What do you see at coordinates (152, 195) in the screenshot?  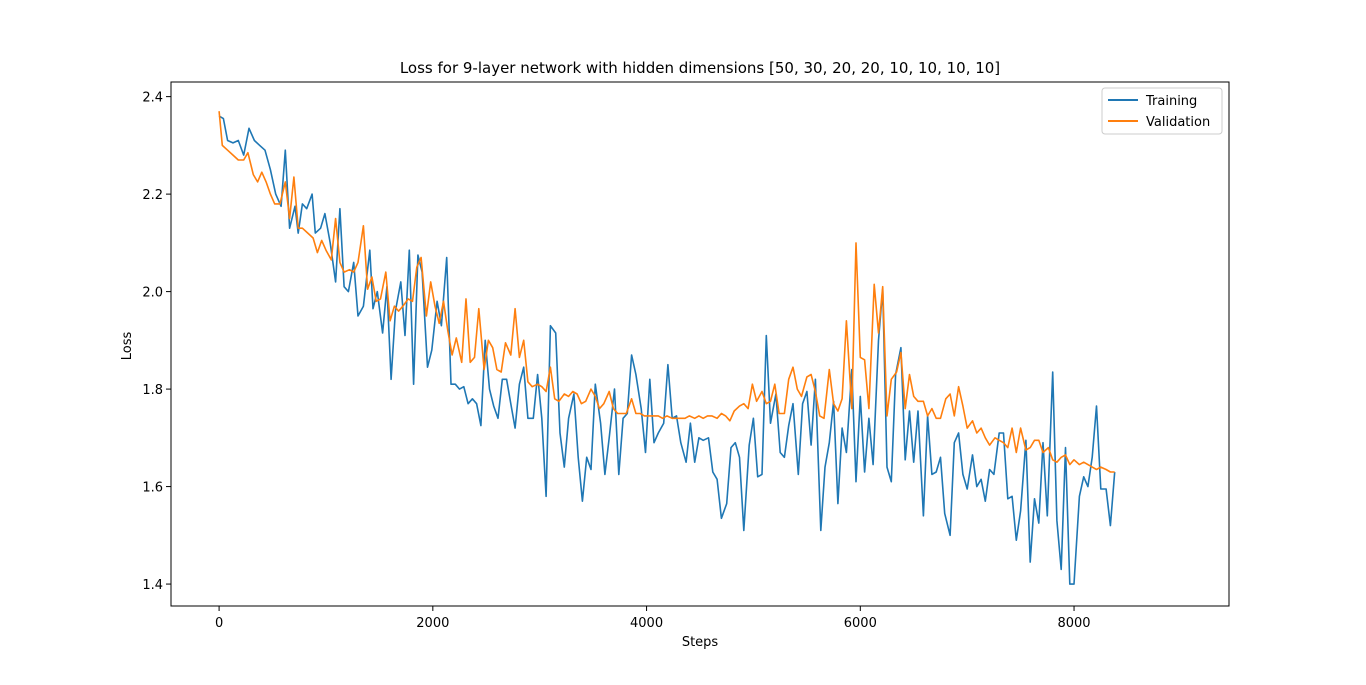 I see `y-tick-label: 2.2` at bounding box center [152, 195].